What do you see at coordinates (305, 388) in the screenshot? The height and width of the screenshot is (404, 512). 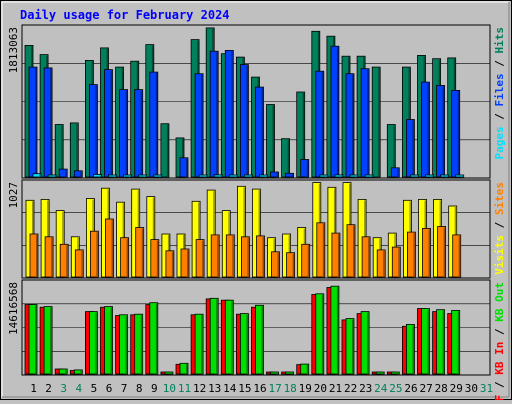 I see `x-tick-label-day-19: 19` at bounding box center [305, 388].